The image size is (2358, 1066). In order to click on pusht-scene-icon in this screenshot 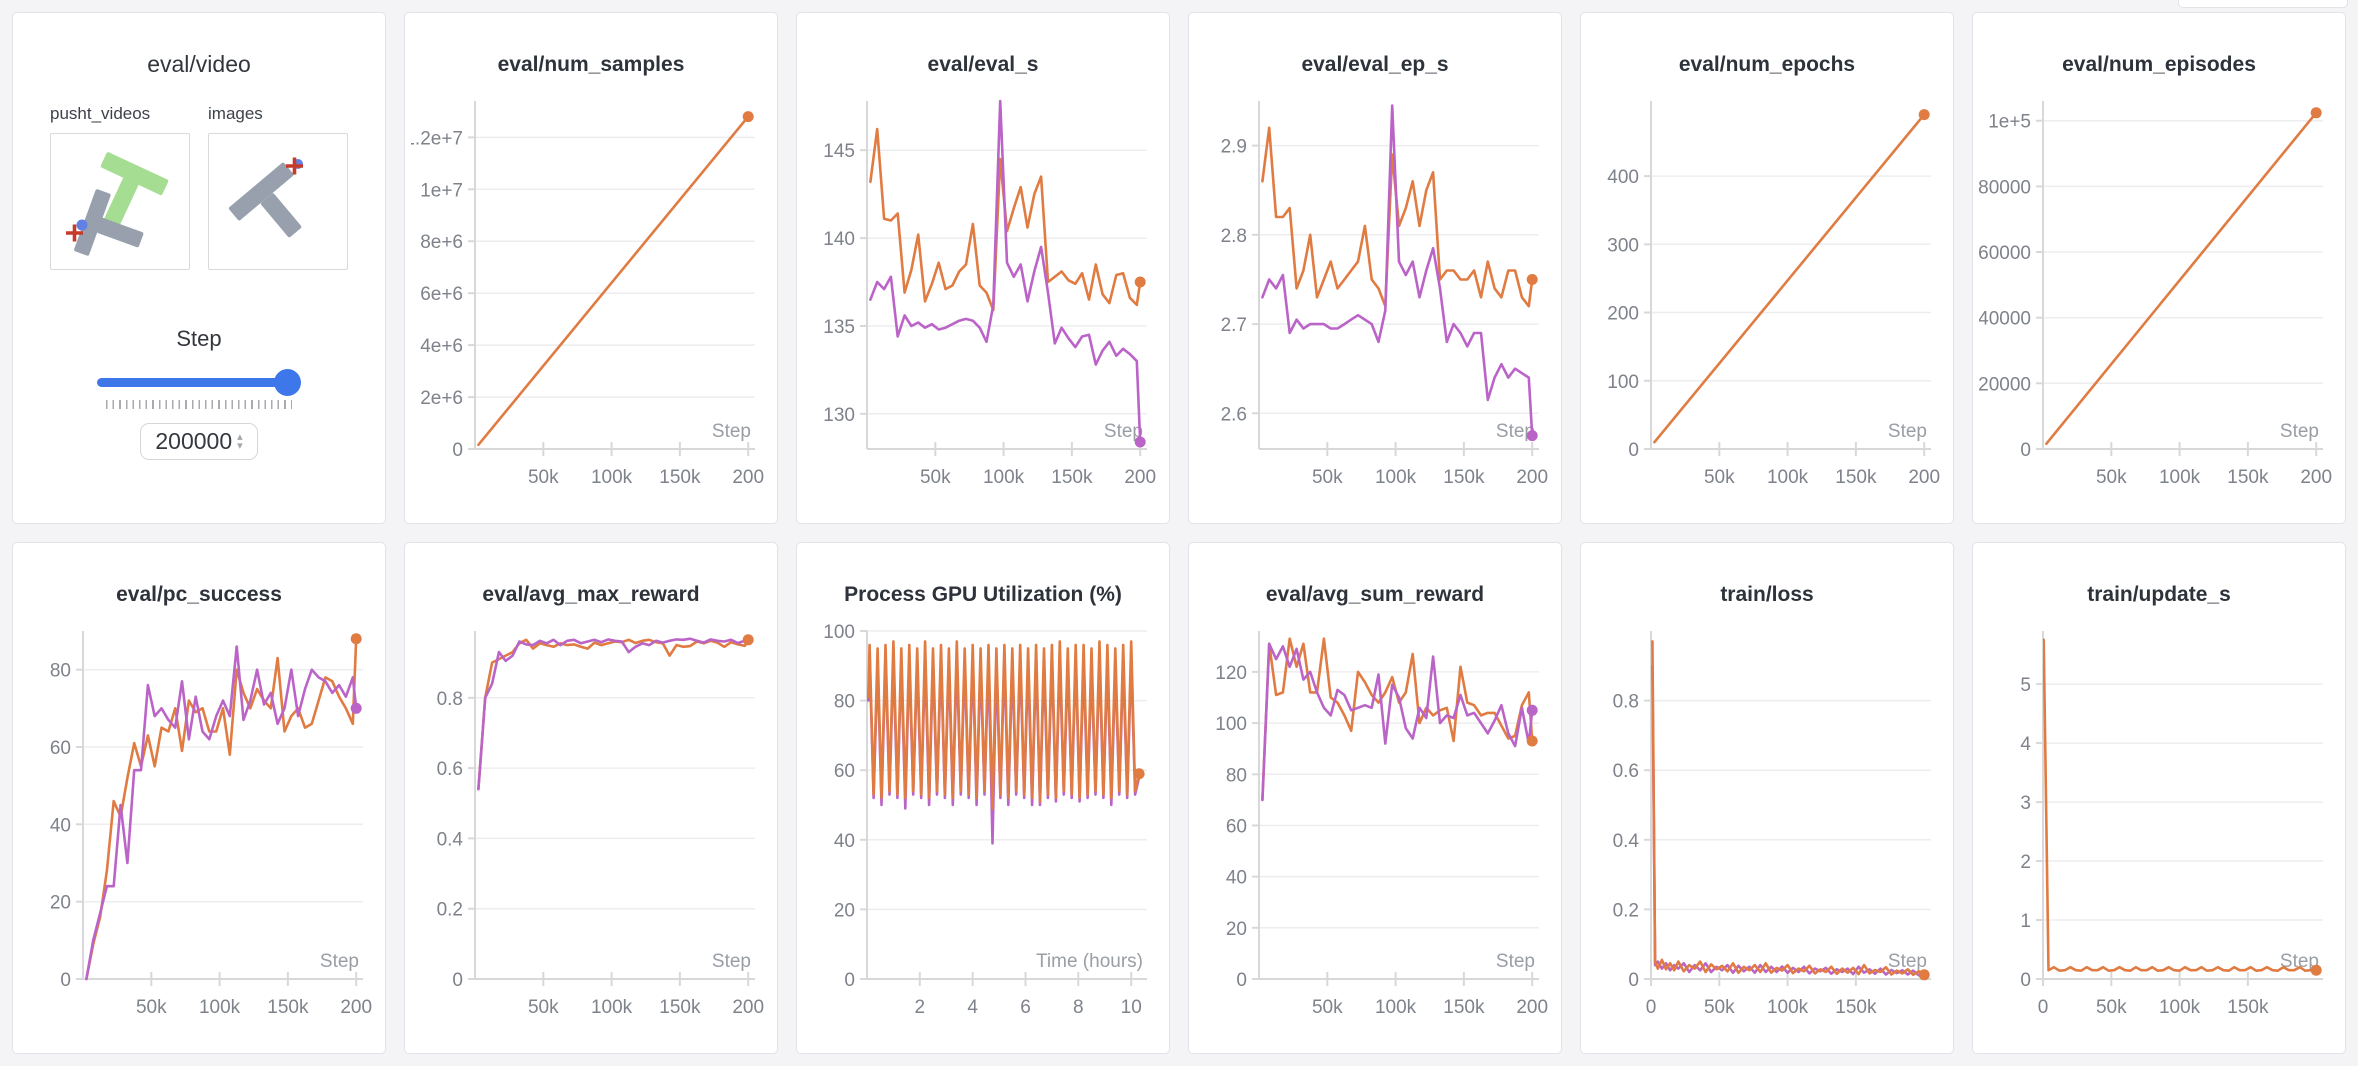, I will do `click(117, 204)`.